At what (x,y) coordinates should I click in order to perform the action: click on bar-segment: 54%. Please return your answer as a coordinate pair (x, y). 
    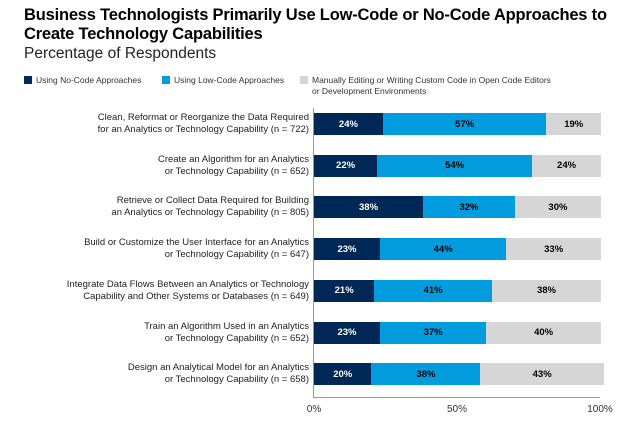
    Looking at the image, I should click on (455, 165).